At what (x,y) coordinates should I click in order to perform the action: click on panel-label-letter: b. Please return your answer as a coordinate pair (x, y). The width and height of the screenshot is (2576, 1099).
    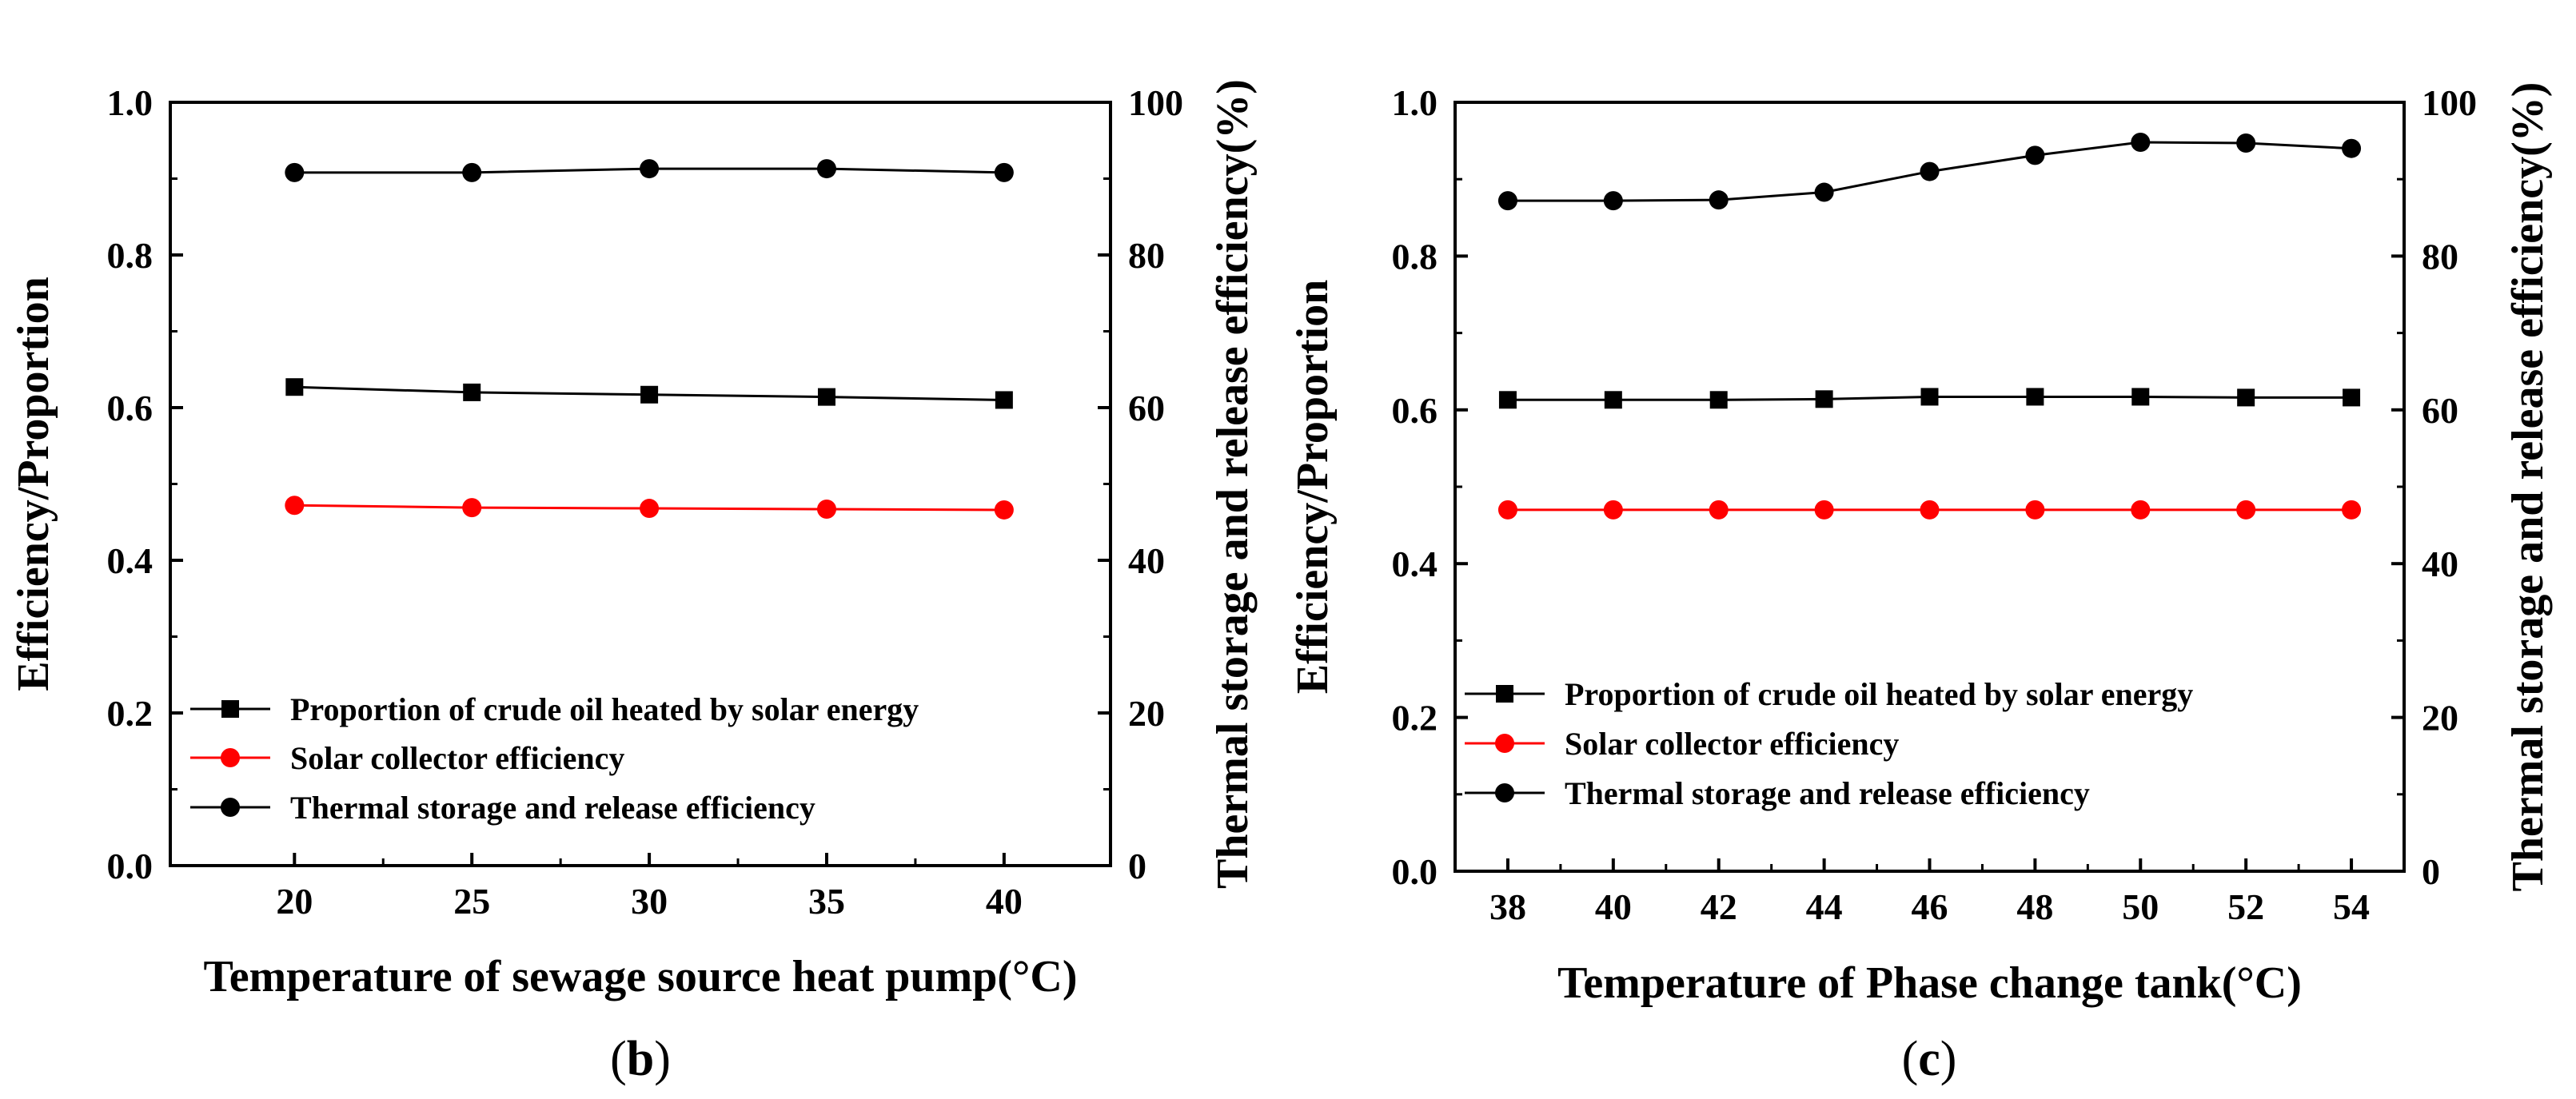
    Looking at the image, I should click on (640, 1059).